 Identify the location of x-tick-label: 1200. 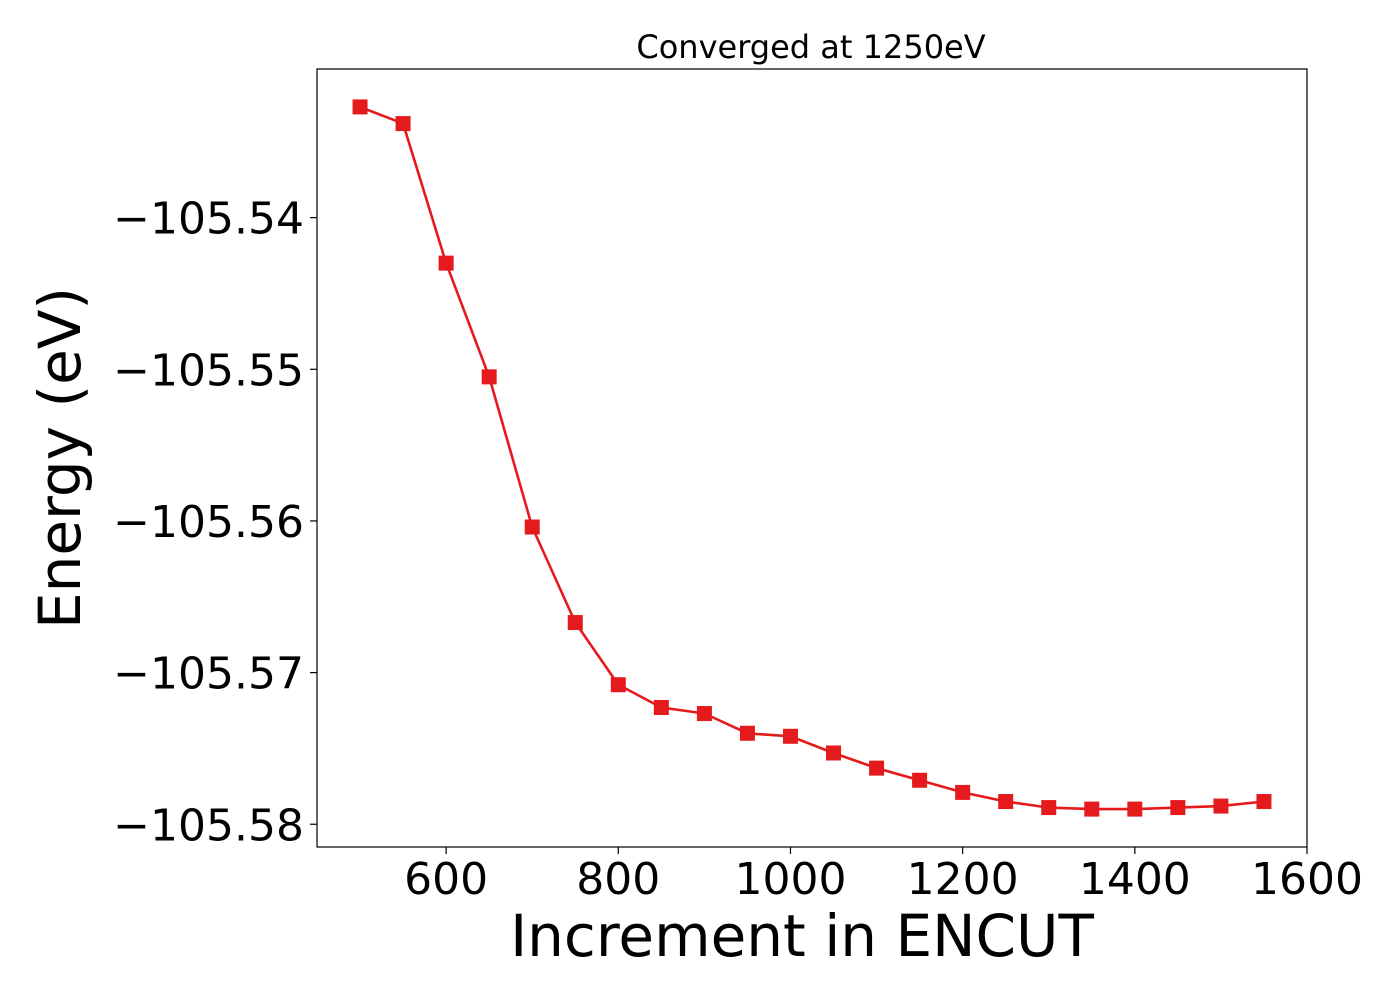
(963, 879).